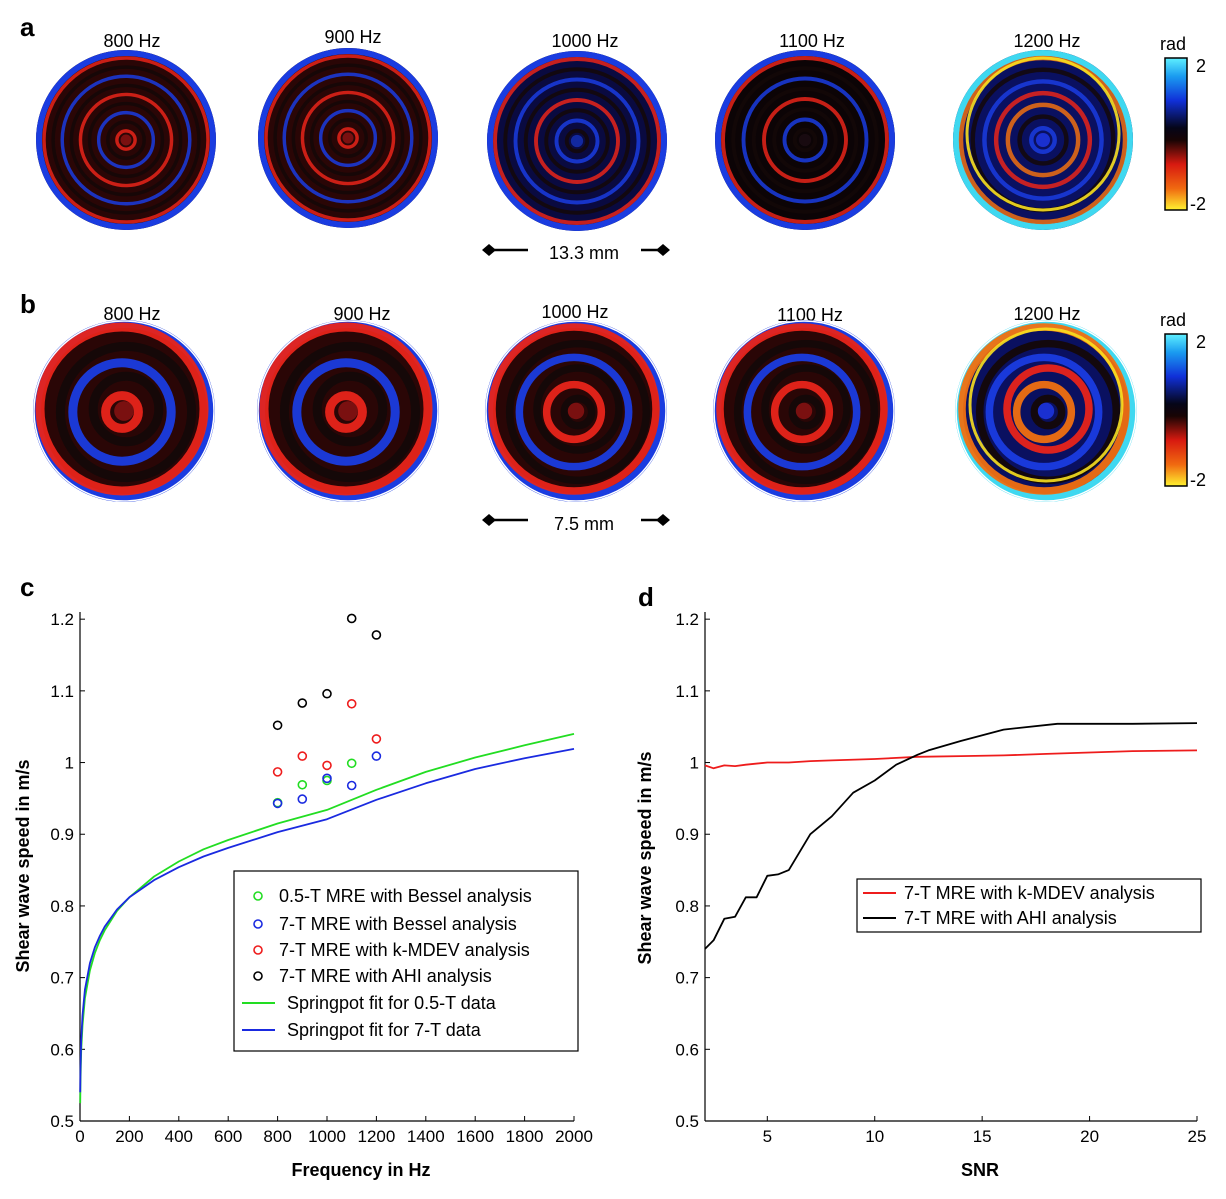 Image resolution: width=1226 pixels, height=1199 pixels. Describe the element at coordinates (361, 314) in the screenshot. I see `freq-label: 900 Hz` at that location.